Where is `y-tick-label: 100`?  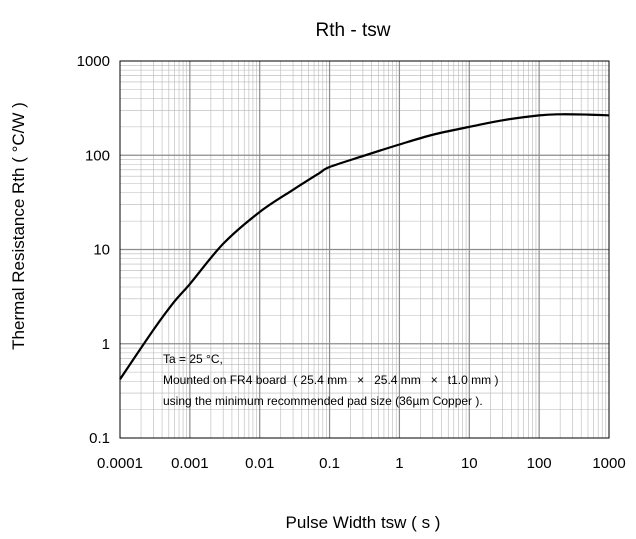 y-tick-label: 100 is located at coordinates (97, 155).